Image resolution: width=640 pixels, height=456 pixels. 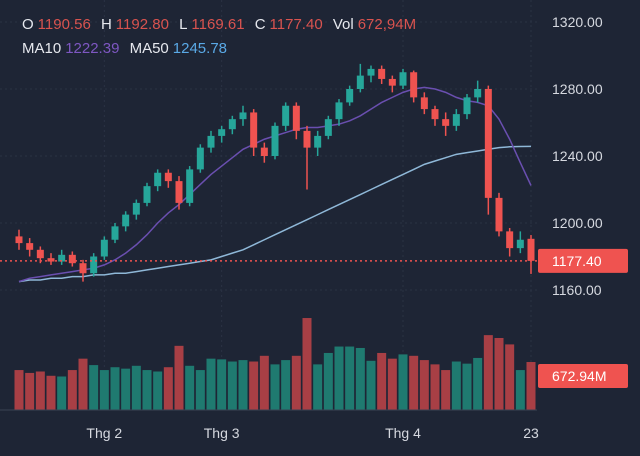 I want to click on open-label: O, so click(x=28, y=24).